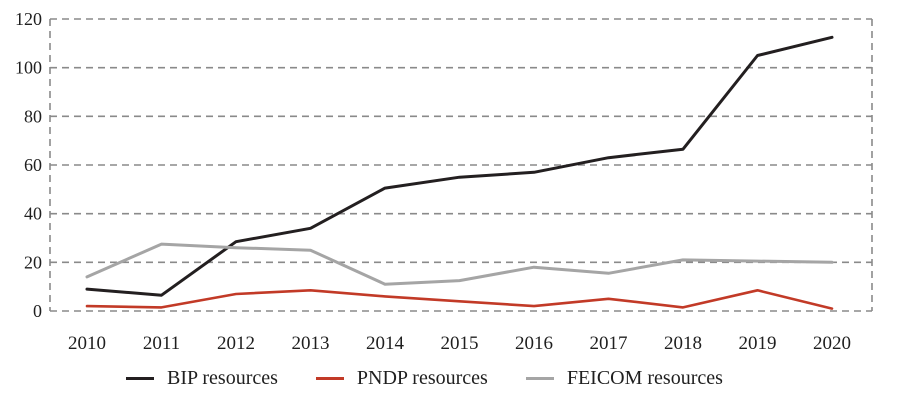 The width and height of the screenshot is (900, 401). I want to click on y-tick-label: 40, so click(33, 214).